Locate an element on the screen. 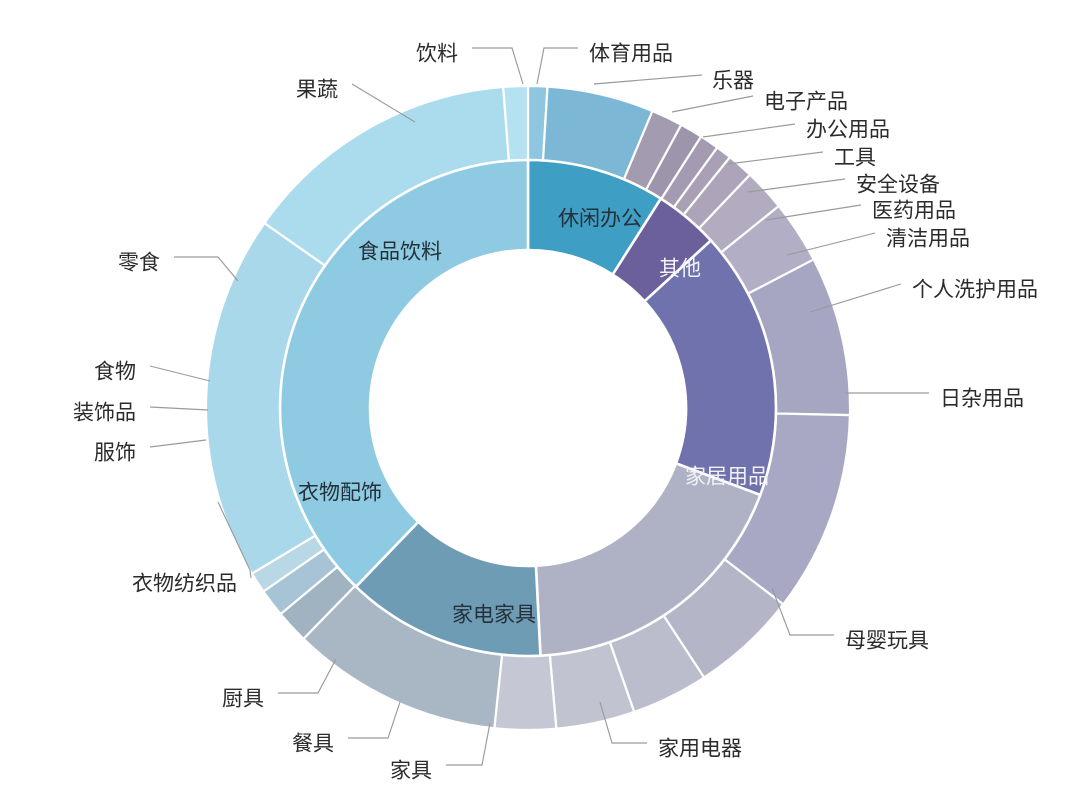 The height and width of the screenshot is (788, 1080). outer-segment-label-15: 厨具 is located at coordinates (243, 699).